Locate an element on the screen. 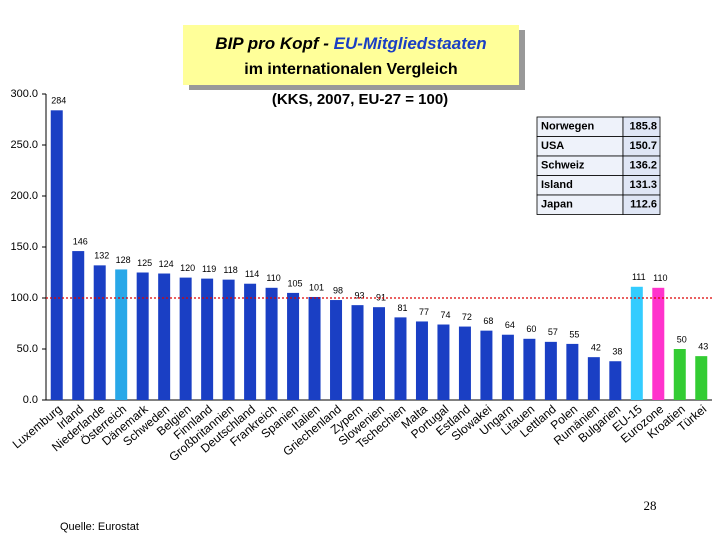 The height and width of the screenshot is (540, 720). y-tick-label: 300.0 is located at coordinates (24, 94).